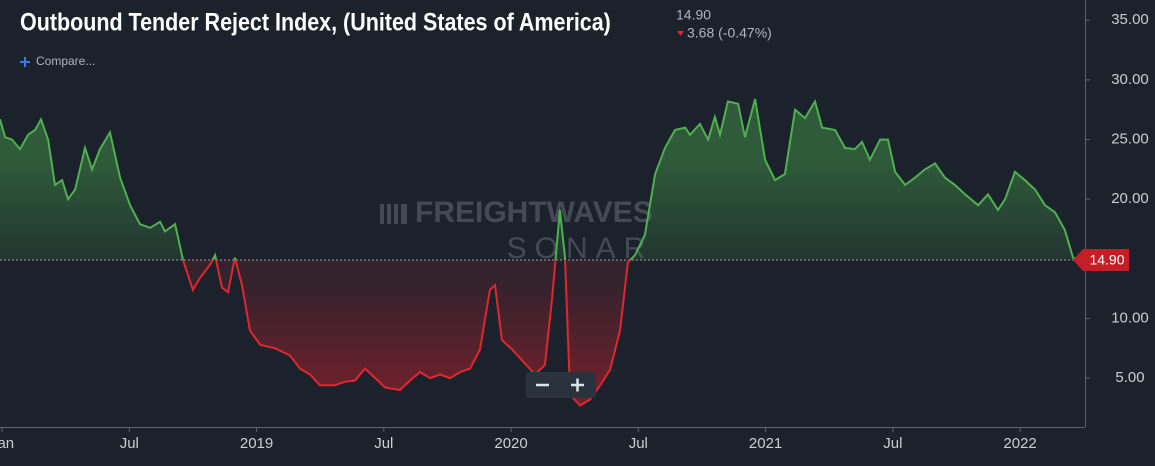 Image resolution: width=1155 pixels, height=466 pixels. Describe the element at coordinates (729, 33) in the screenshot. I see `change-label: 3.68 (-0.47%)` at that location.